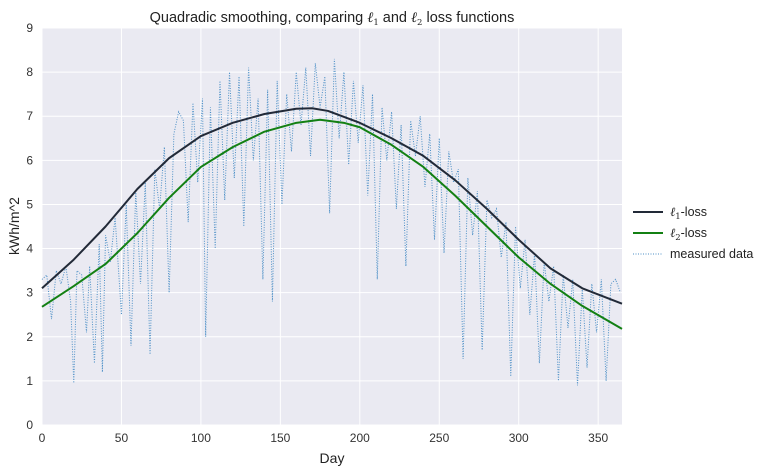 This screenshot has width=770, height=473. Describe the element at coordinates (688, 234) in the screenshot. I see `legend-label-l2: ℓ2-loss` at that location.